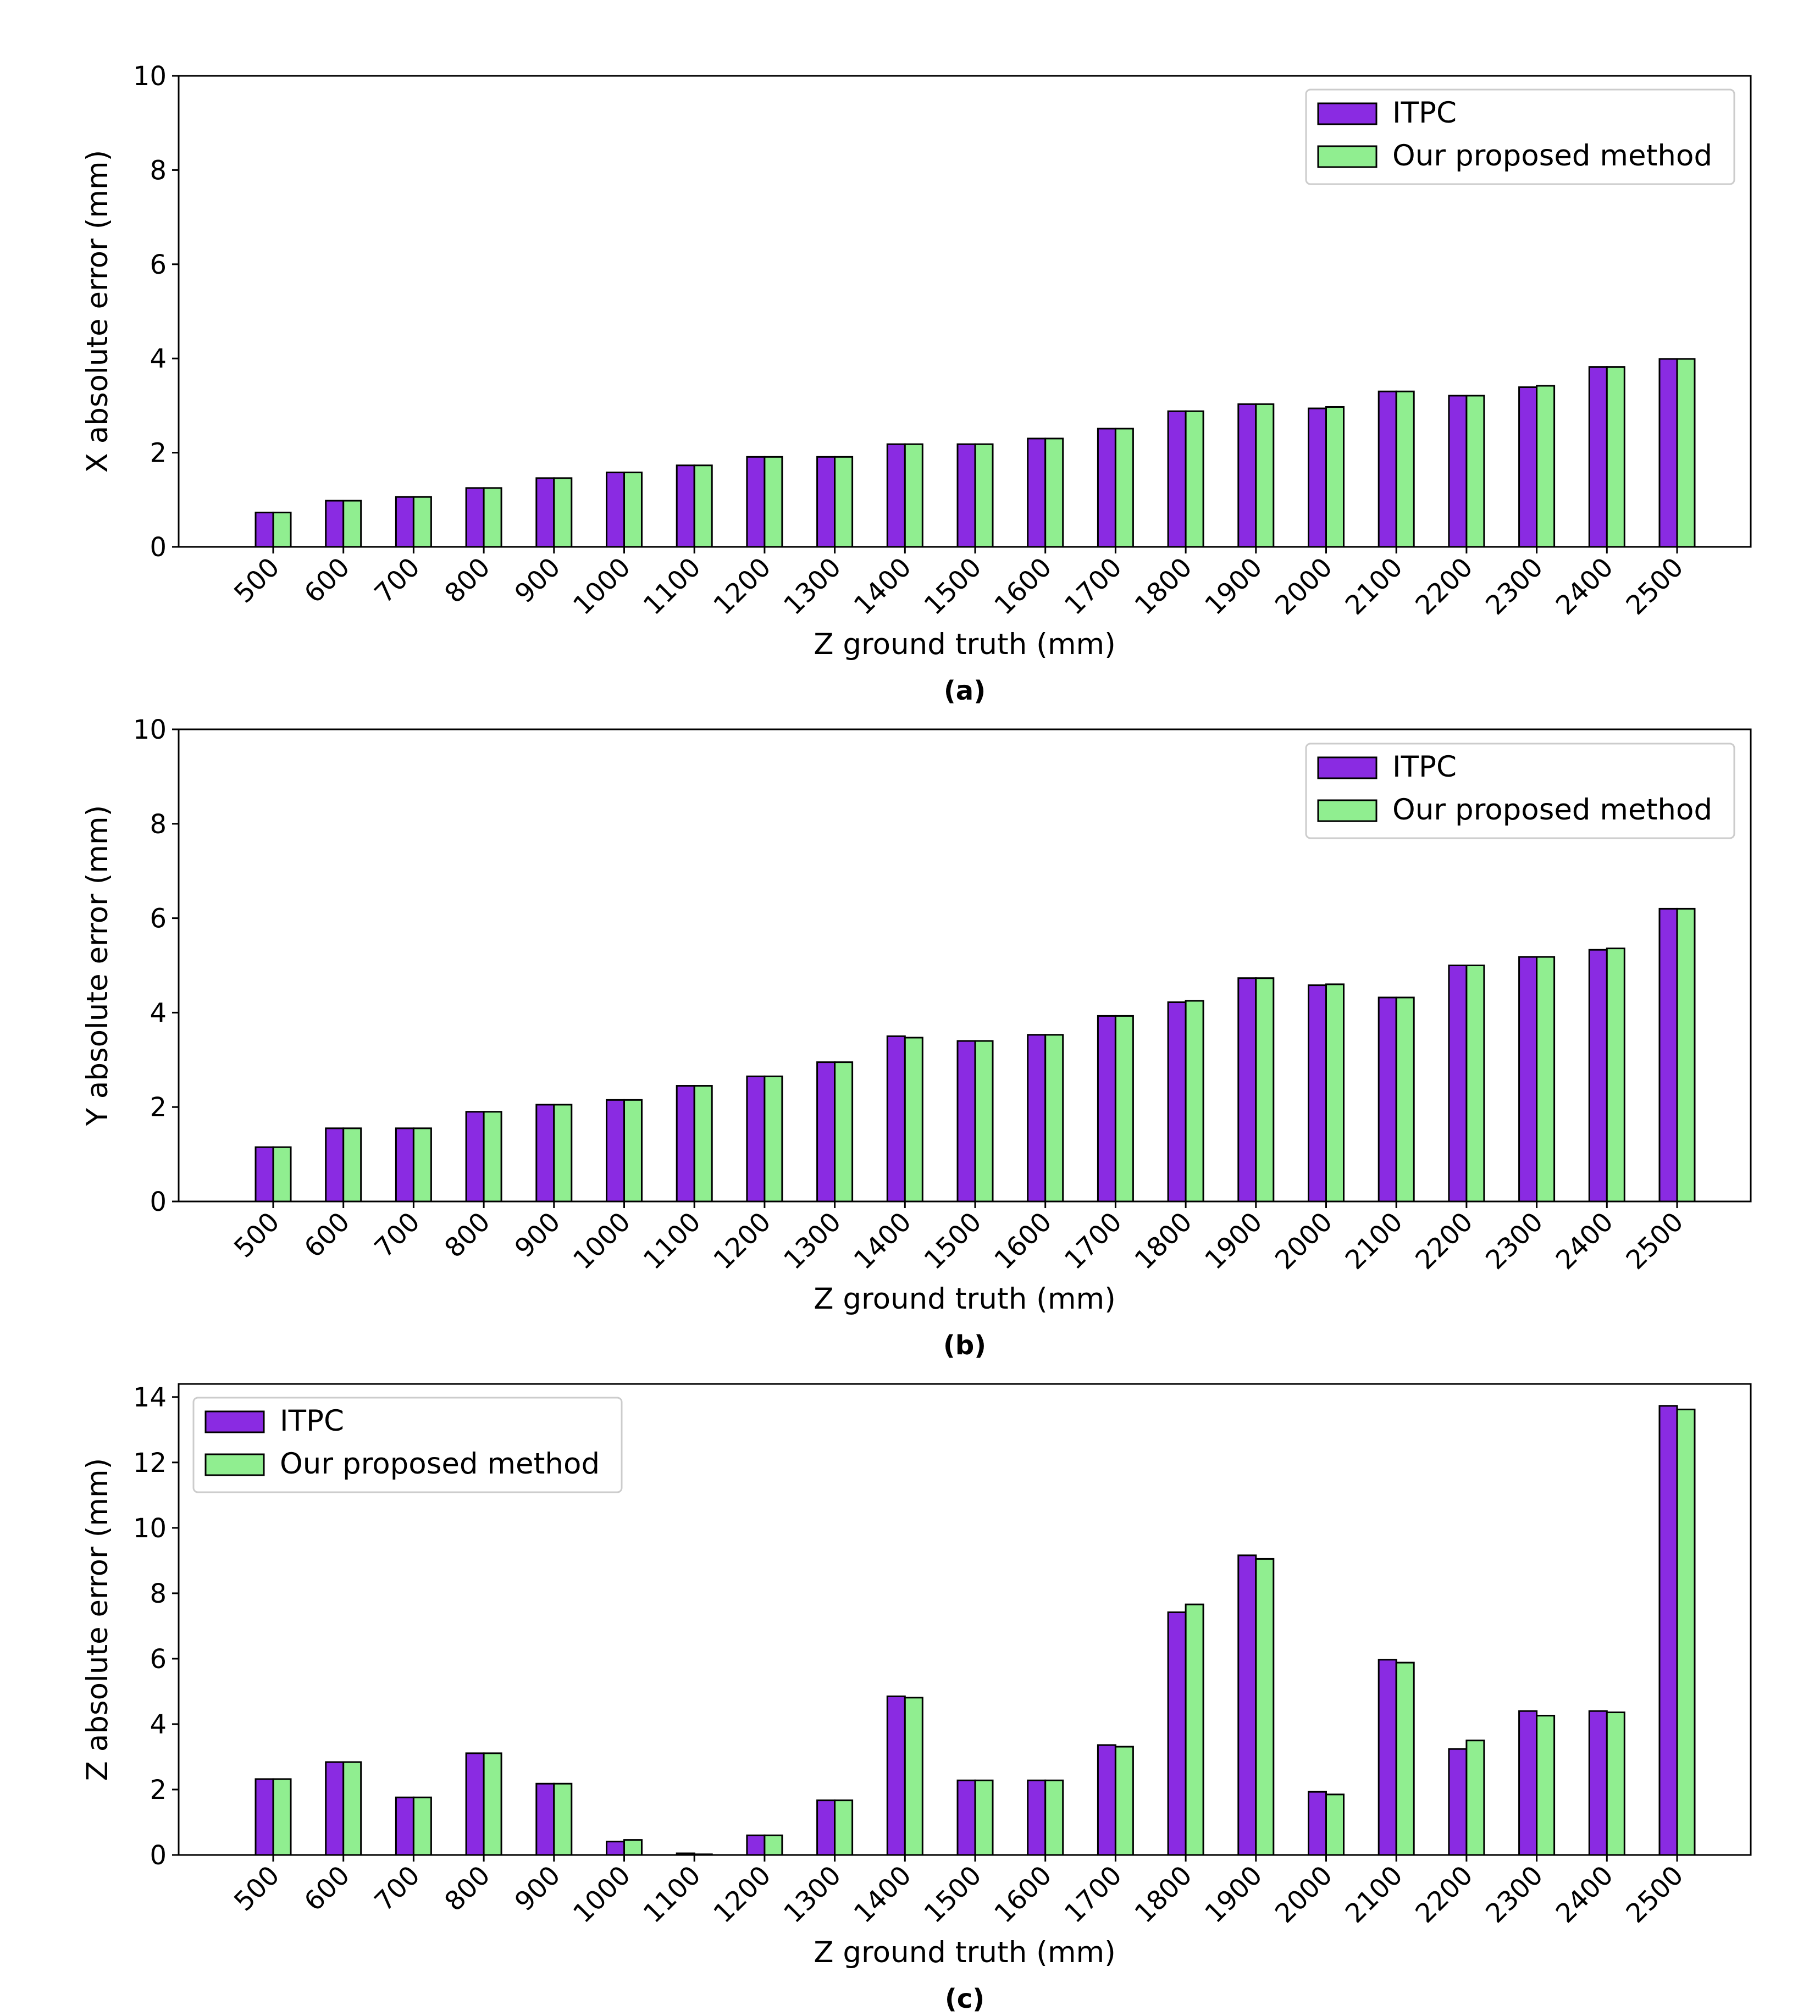  Describe the element at coordinates (1584, 1894) in the screenshot. I see `x-tick-label: 2400` at that location.